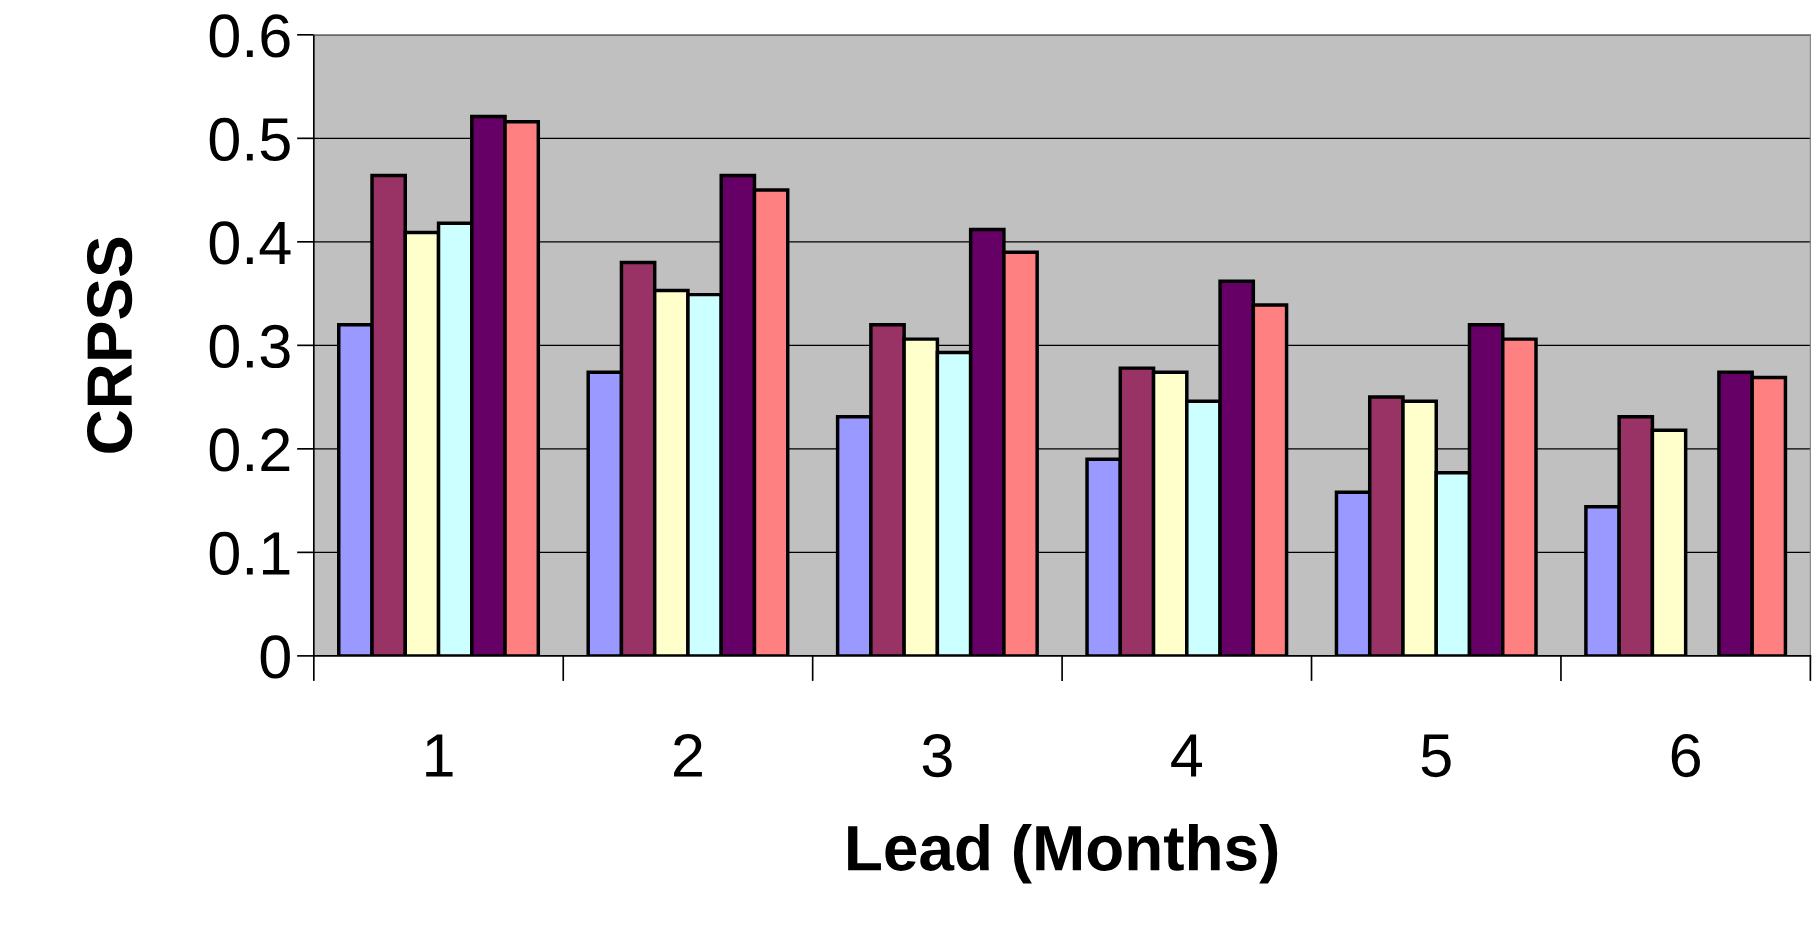 This screenshot has width=1814, height=941. What do you see at coordinates (109, 345) in the screenshot?
I see `y-axis-title: CRPSS` at bounding box center [109, 345].